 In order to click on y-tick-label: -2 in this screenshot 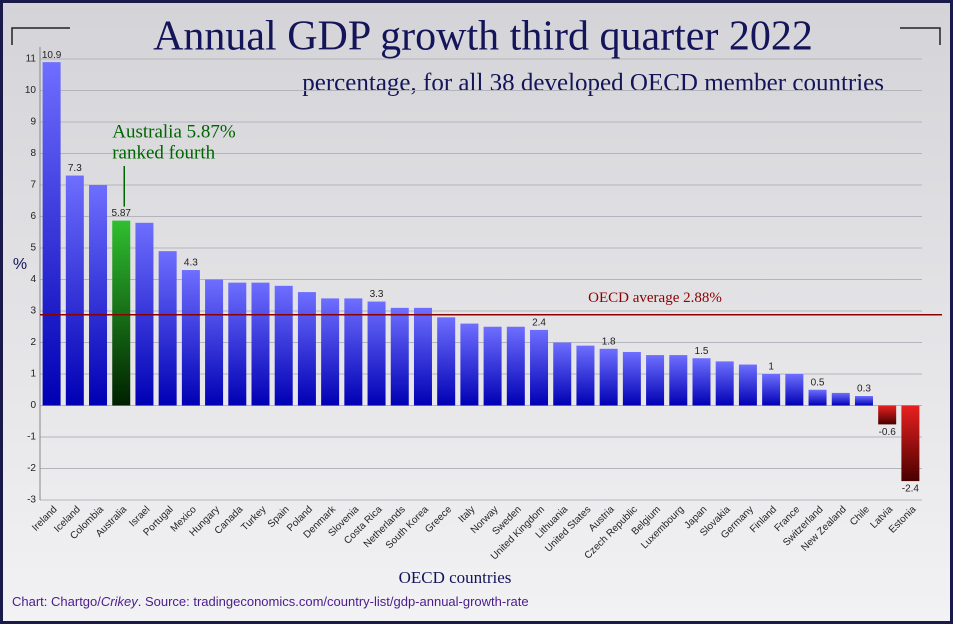, I will do `click(31, 468)`.